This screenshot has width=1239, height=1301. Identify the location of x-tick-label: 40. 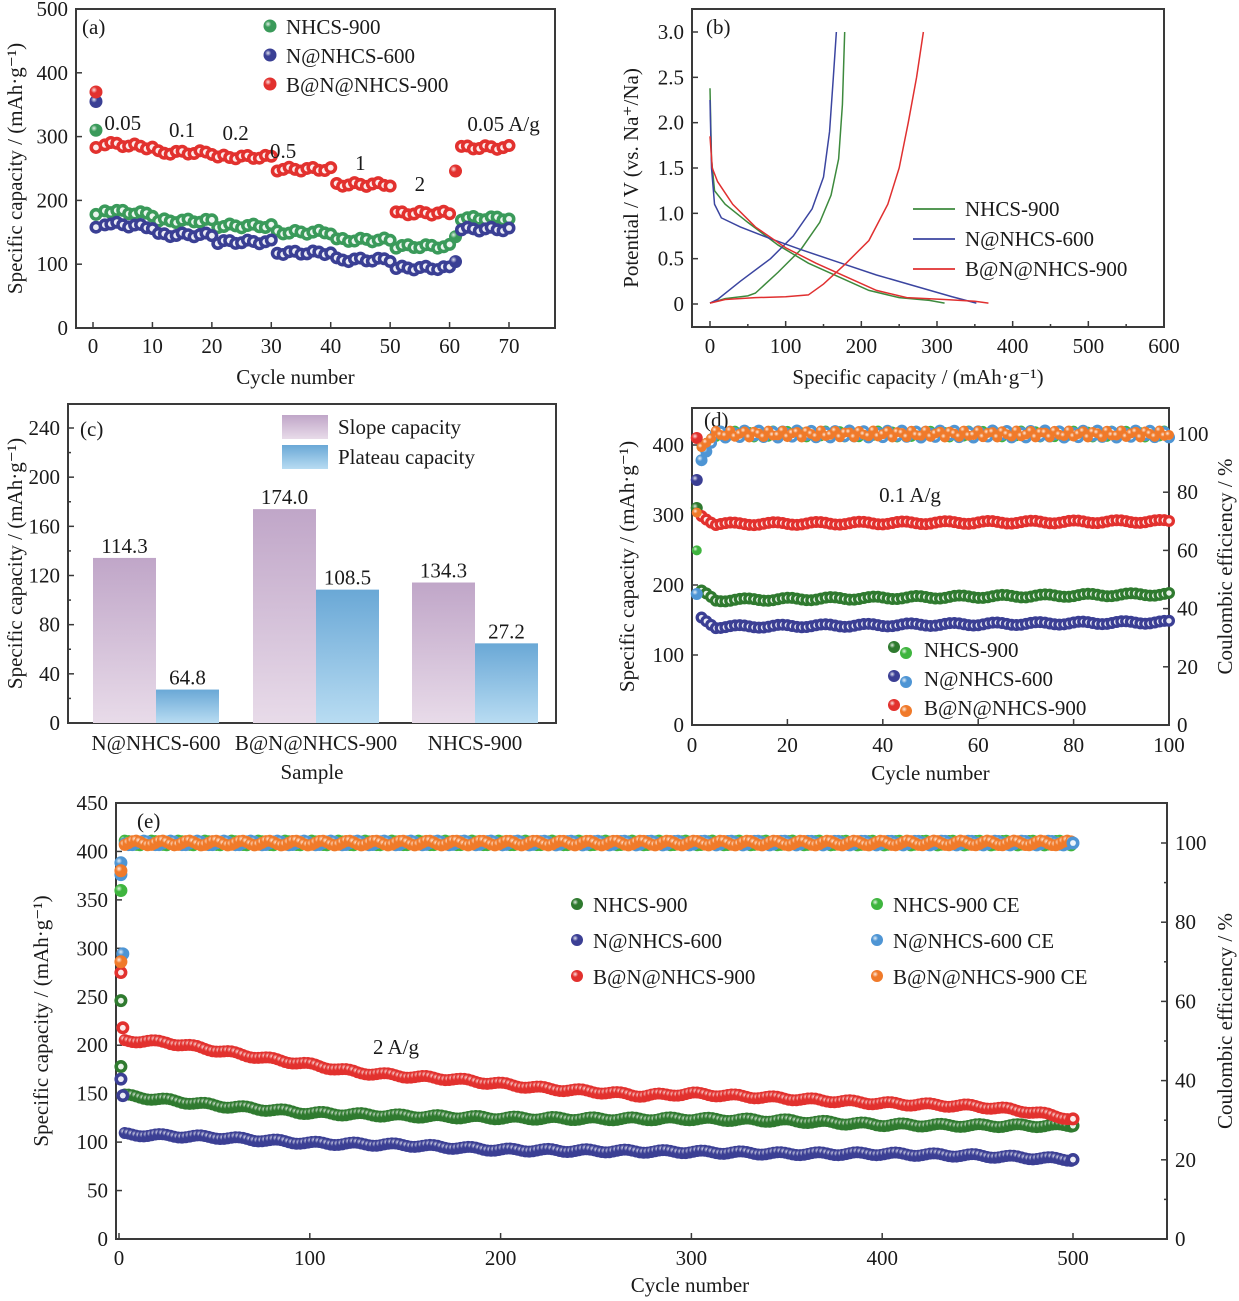
(330, 346).